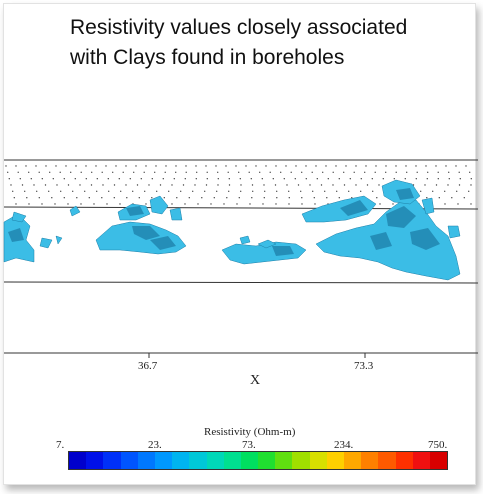  Describe the element at coordinates (364, 366) in the screenshot. I see `x-tick-label: 73.3` at that location.